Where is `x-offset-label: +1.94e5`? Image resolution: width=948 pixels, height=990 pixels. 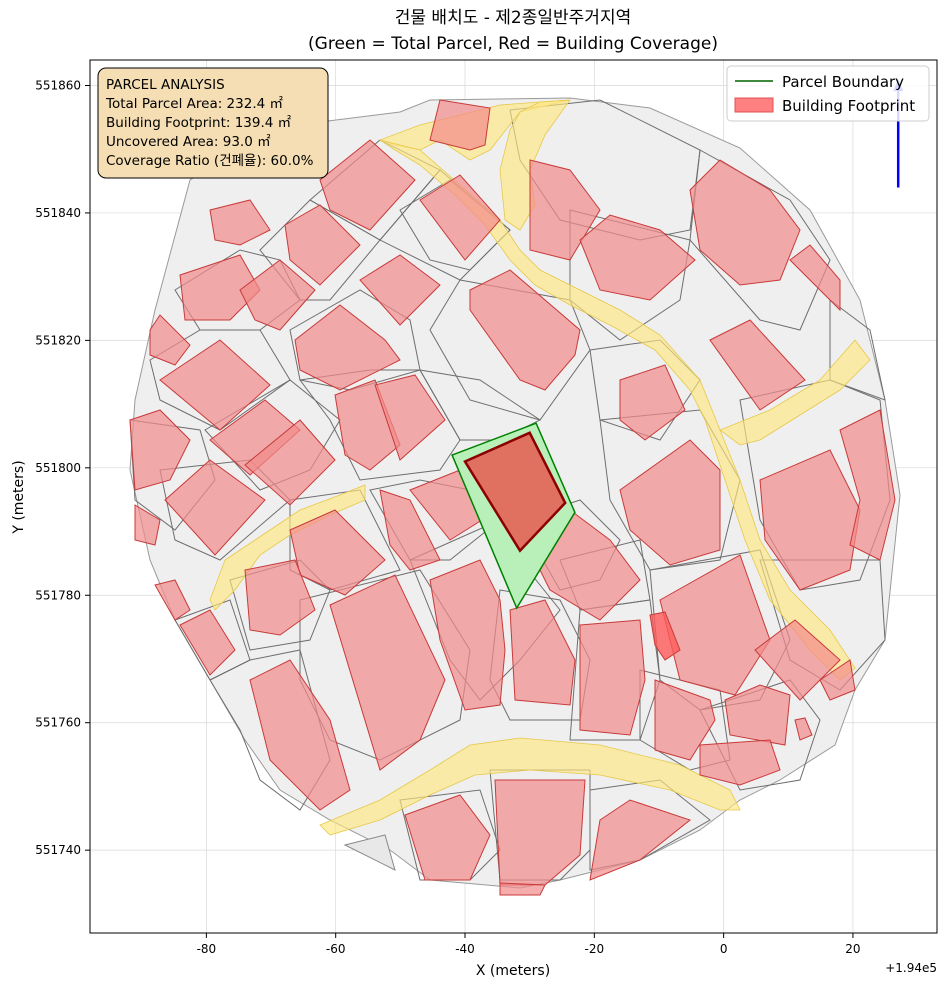
x-offset-label: +1.94e5 is located at coordinates (911, 968).